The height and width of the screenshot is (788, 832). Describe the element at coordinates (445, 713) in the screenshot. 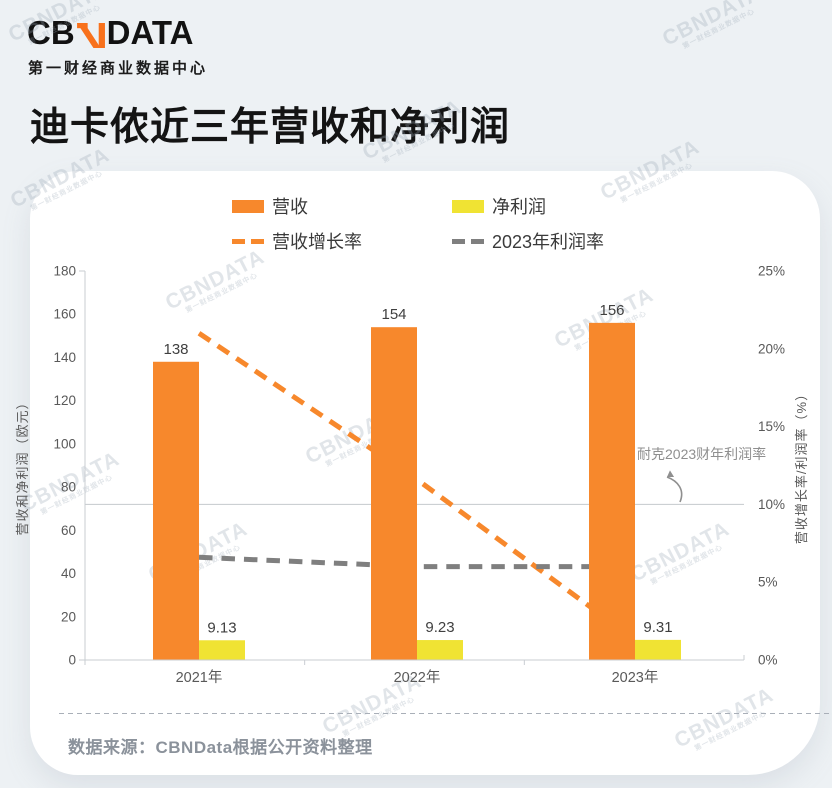

I see `dashed-separator` at that location.